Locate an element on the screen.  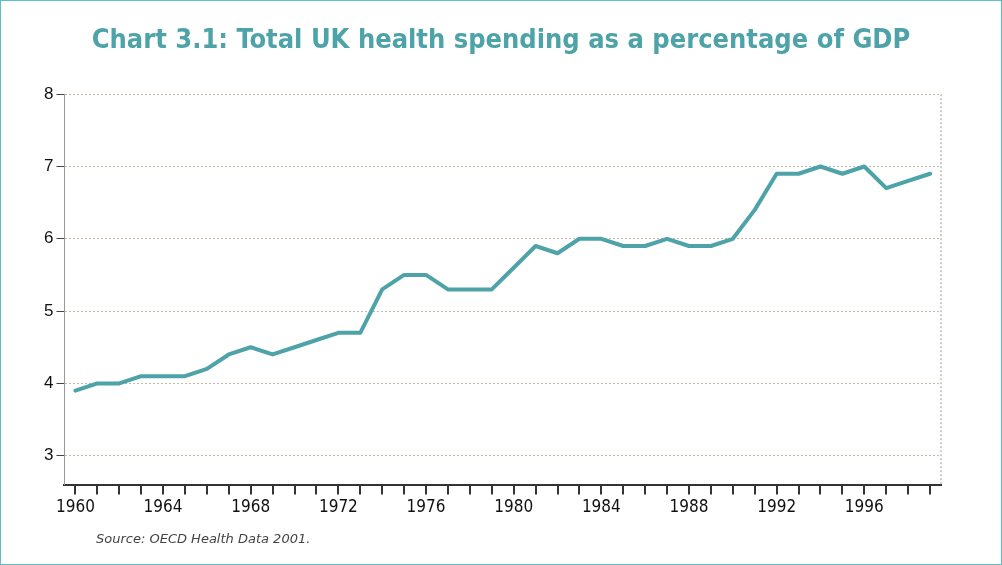
x-tick-label: 1976 is located at coordinates (426, 506).